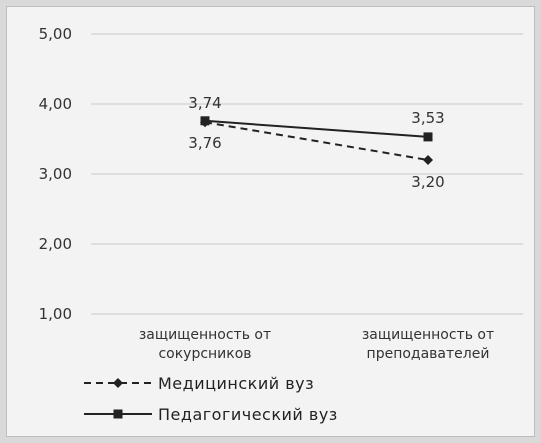 Image resolution: width=541 pixels, height=443 pixels. What do you see at coordinates (248, 414) in the screenshot?
I see `legend-label: Педагогический вуз` at bounding box center [248, 414].